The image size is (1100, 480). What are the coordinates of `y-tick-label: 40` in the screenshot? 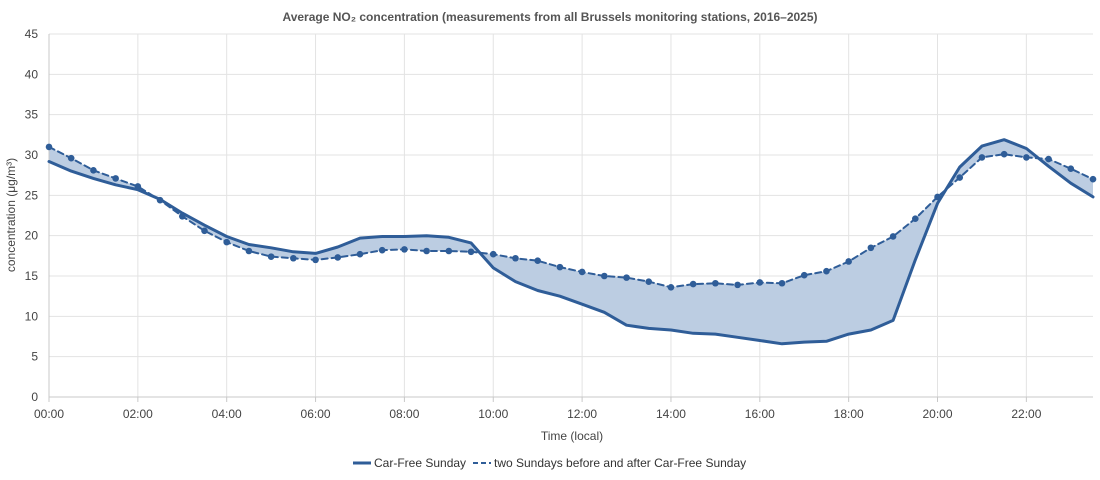 It's located at (32, 74).